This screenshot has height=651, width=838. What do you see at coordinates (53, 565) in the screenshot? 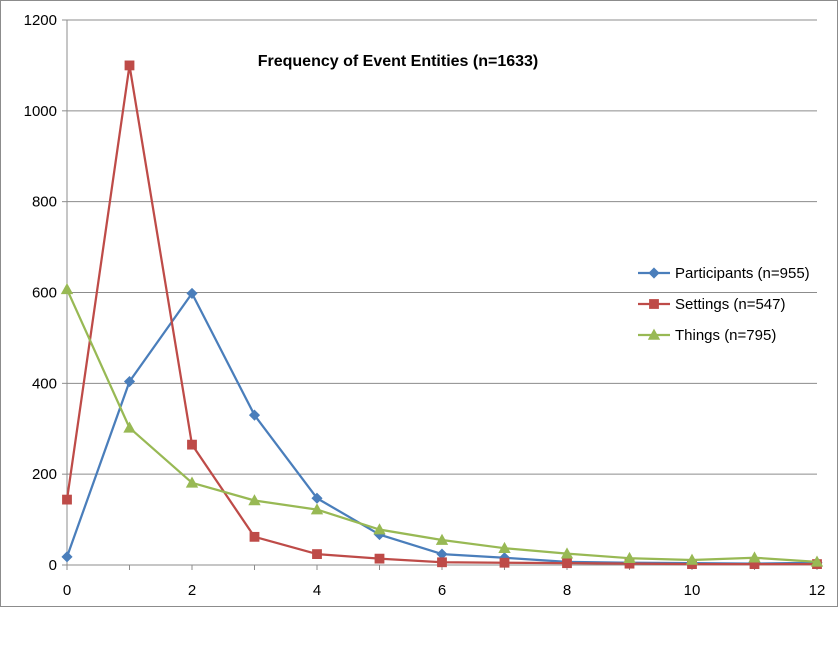
I see `y-tick-label: 0` at bounding box center [53, 565].